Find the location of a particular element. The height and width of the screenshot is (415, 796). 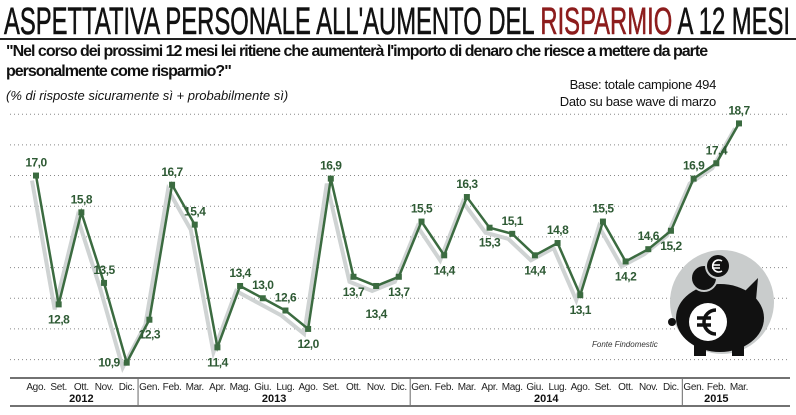

title-divider is located at coordinates (398, 39).